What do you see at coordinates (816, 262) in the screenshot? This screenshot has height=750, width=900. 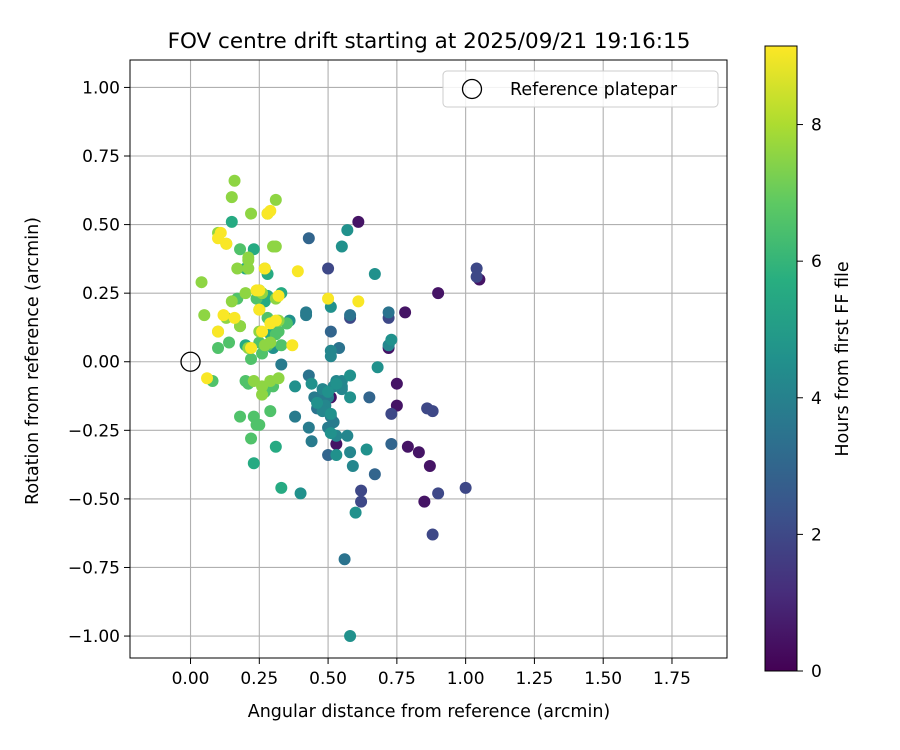 I see `colorbar-tick-label: 6` at bounding box center [816, 262].